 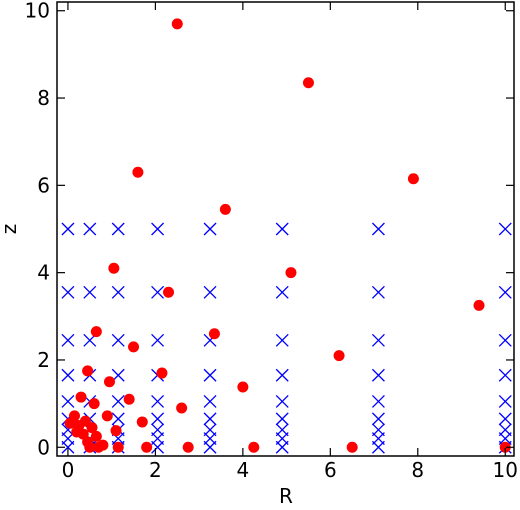 I want to click on y-tick-label: 10, so click(x=37, y=11).